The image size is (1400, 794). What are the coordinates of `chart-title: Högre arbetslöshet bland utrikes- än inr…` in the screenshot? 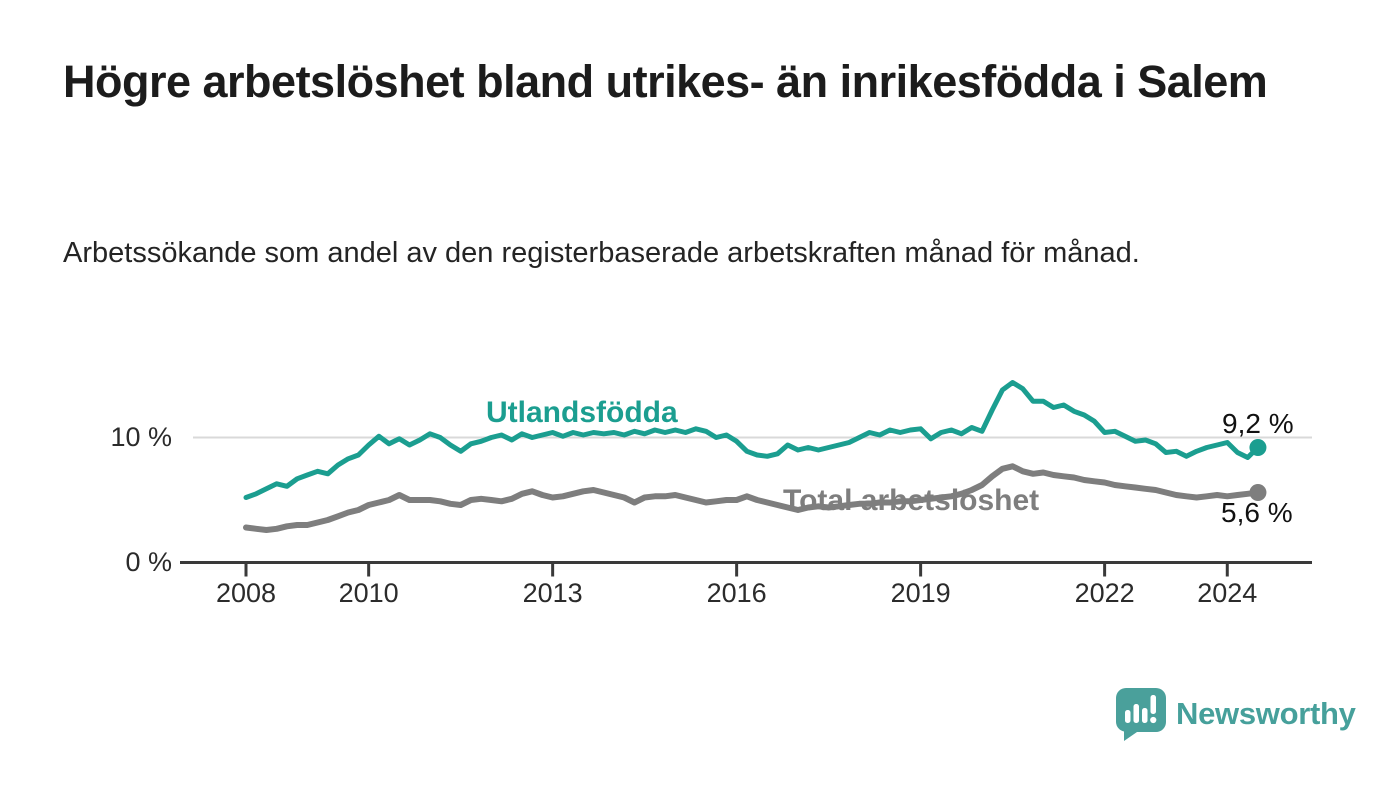 It's located at (665, 81).